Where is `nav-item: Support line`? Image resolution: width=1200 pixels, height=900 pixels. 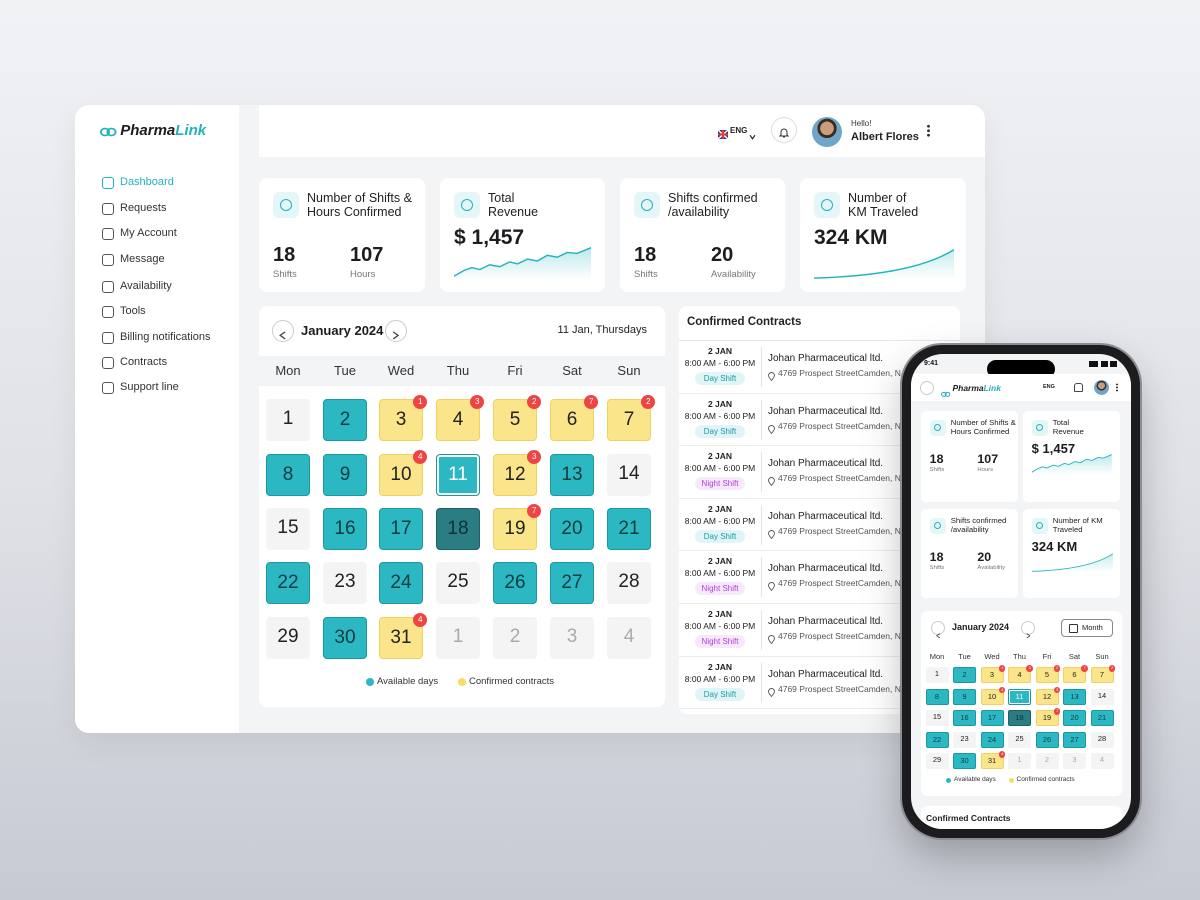 nav-item: Support line is located at coordinates (149, 387).